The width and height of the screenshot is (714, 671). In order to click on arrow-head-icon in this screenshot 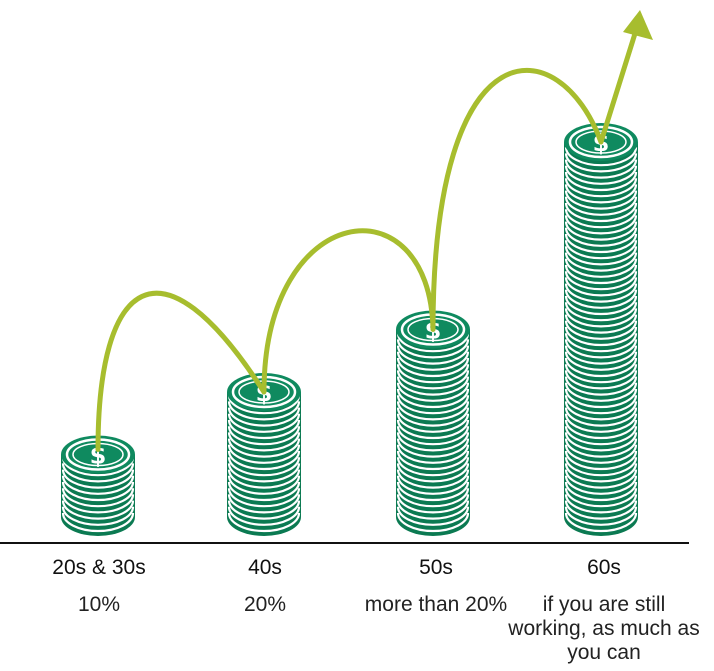, I will do `click(638, 25)`.